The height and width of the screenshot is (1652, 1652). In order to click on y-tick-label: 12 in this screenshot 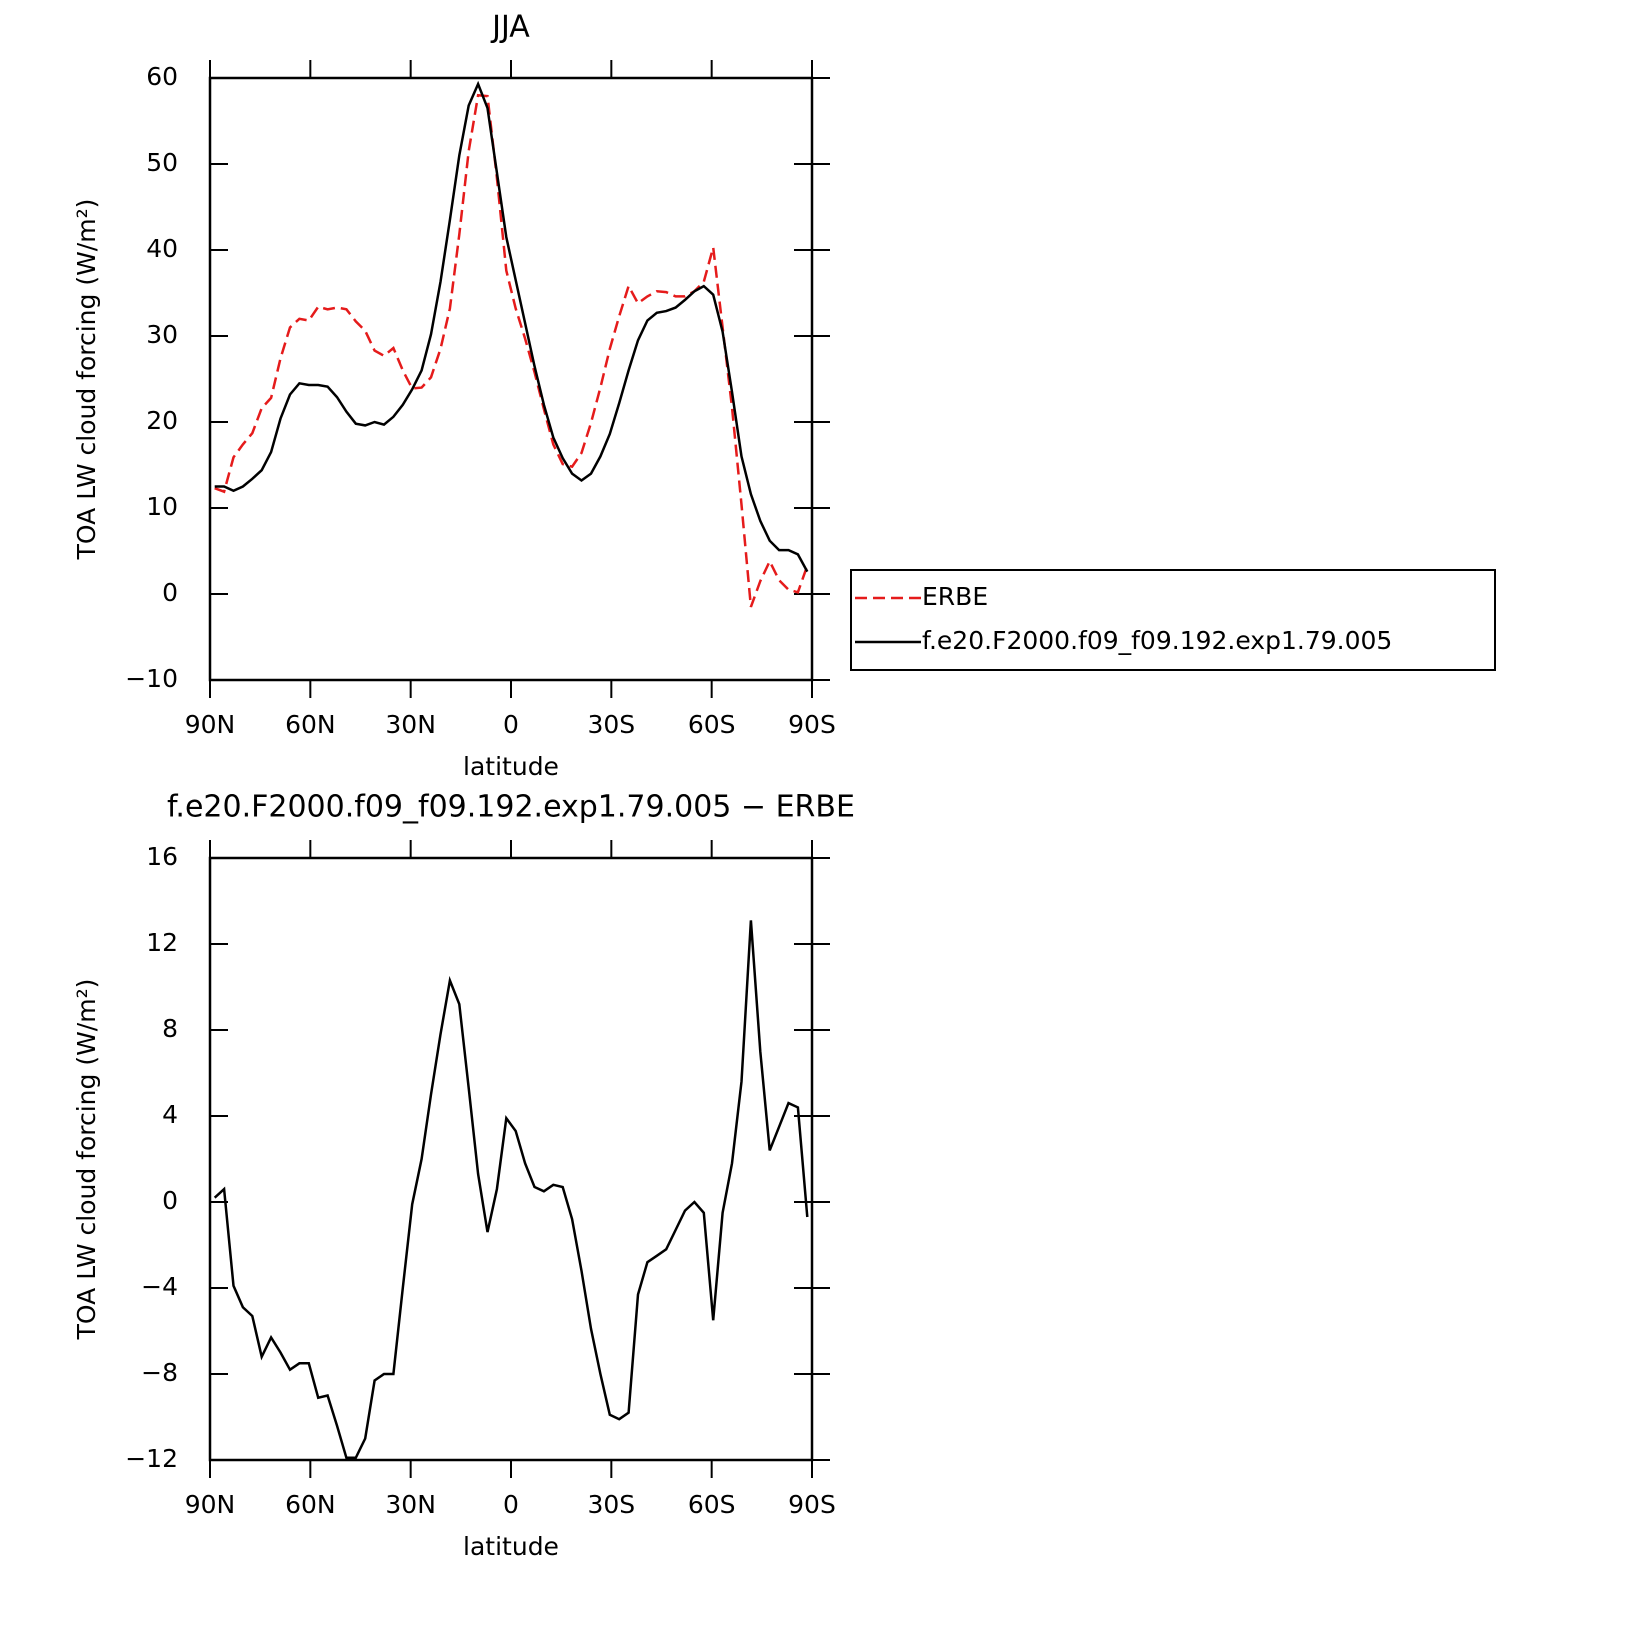, I will do `click(162, 942)`.